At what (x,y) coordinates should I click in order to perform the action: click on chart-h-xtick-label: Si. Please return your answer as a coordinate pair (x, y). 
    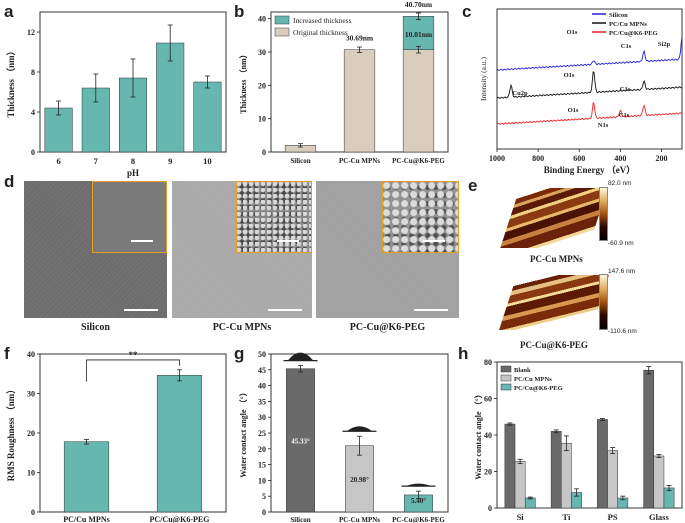
    Looking at the image, I should click on (521, 517).